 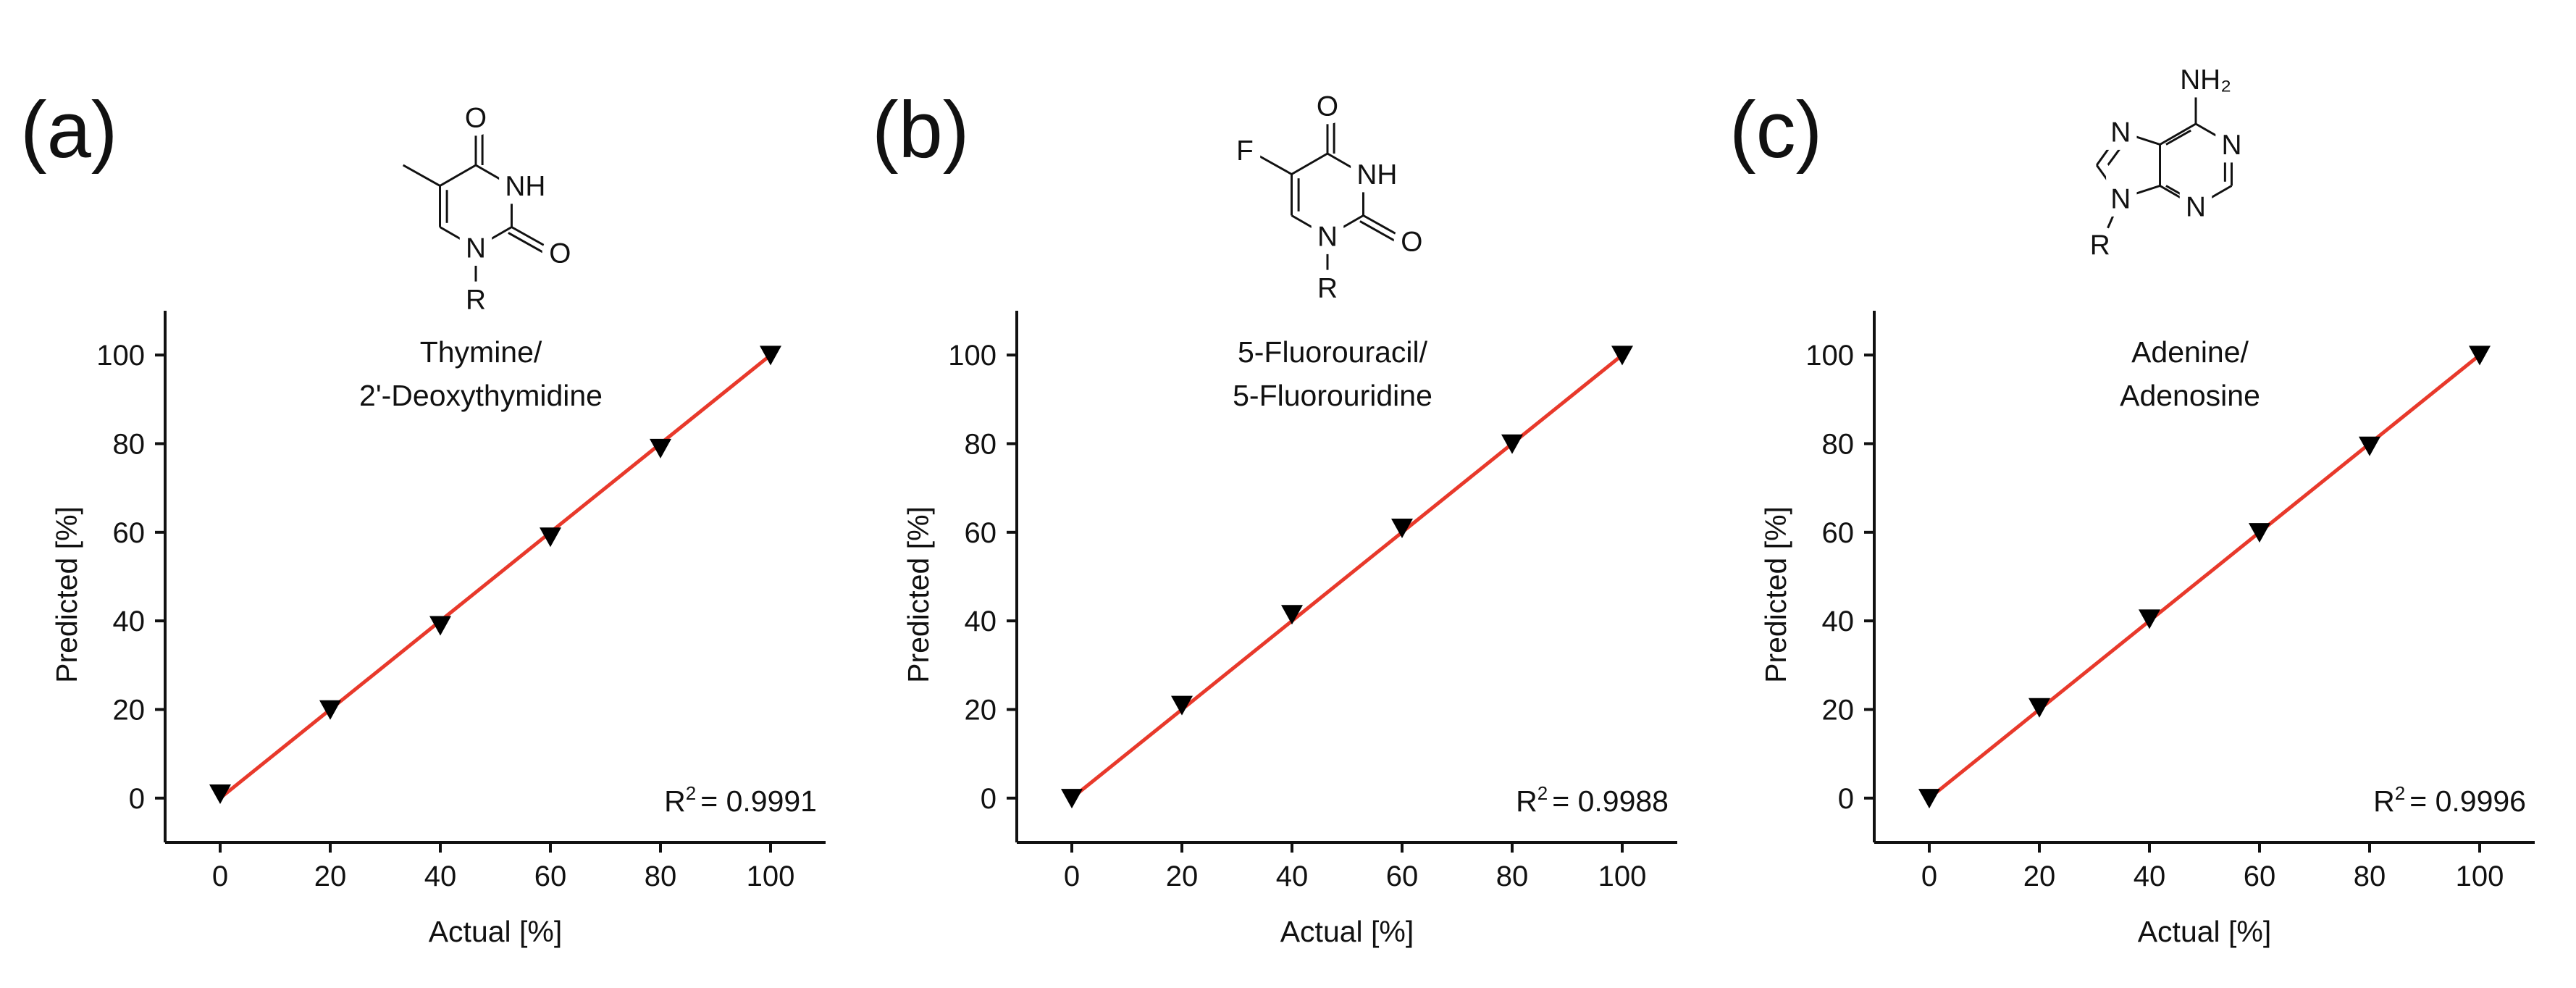 I want to click on r-squared: R2 = 0.9996, so click(x=2449, y=800).